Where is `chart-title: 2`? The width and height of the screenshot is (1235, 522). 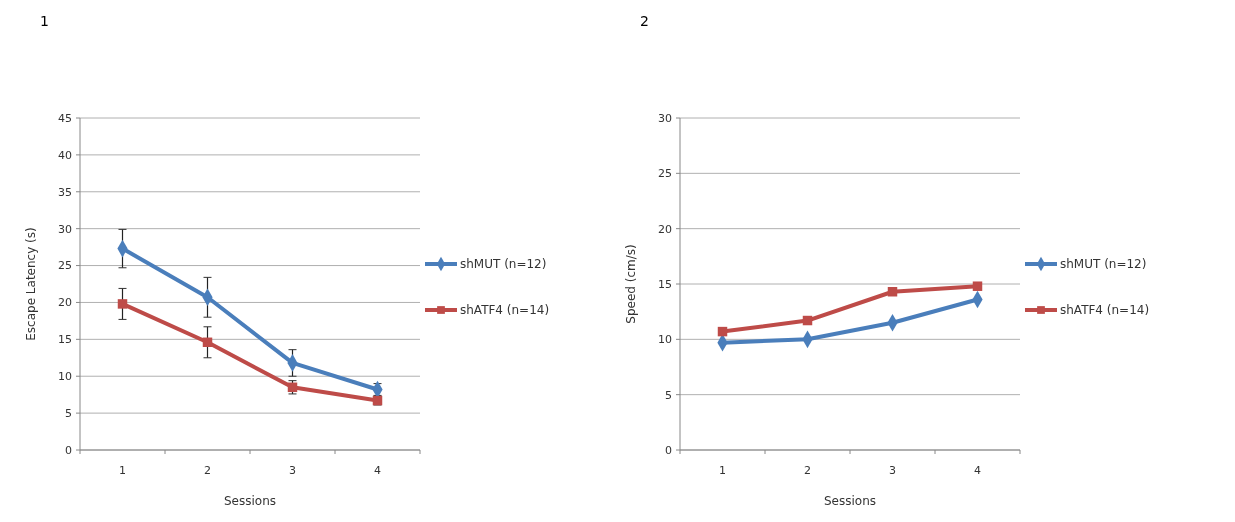 chart-title: 2 is located at coordinates (644, 21).